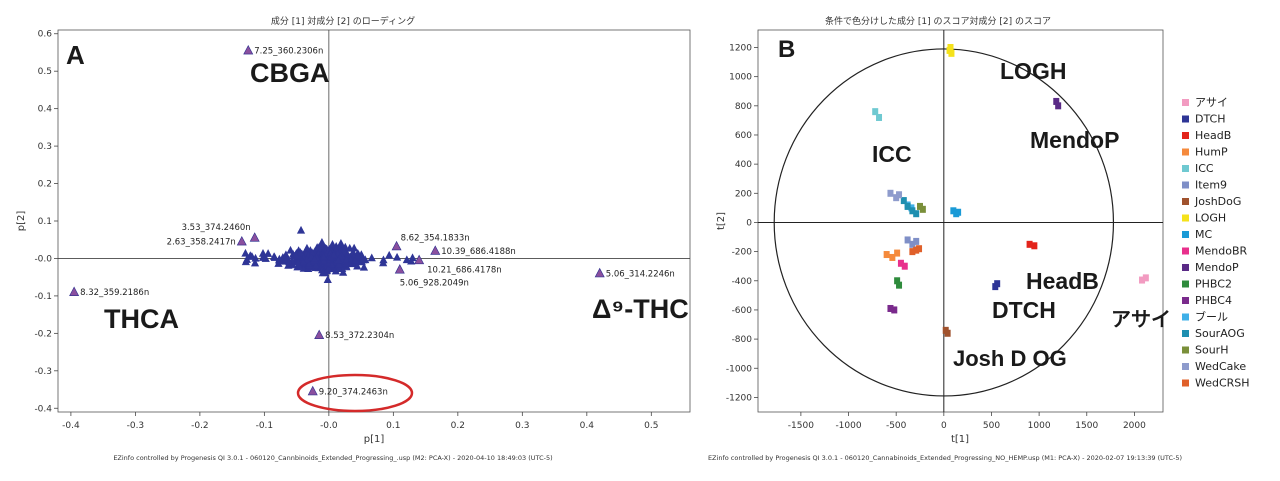 The width and height of the screenshot is (1280, 481). I want to click on score-series-SourAOG, so click(910, 207).